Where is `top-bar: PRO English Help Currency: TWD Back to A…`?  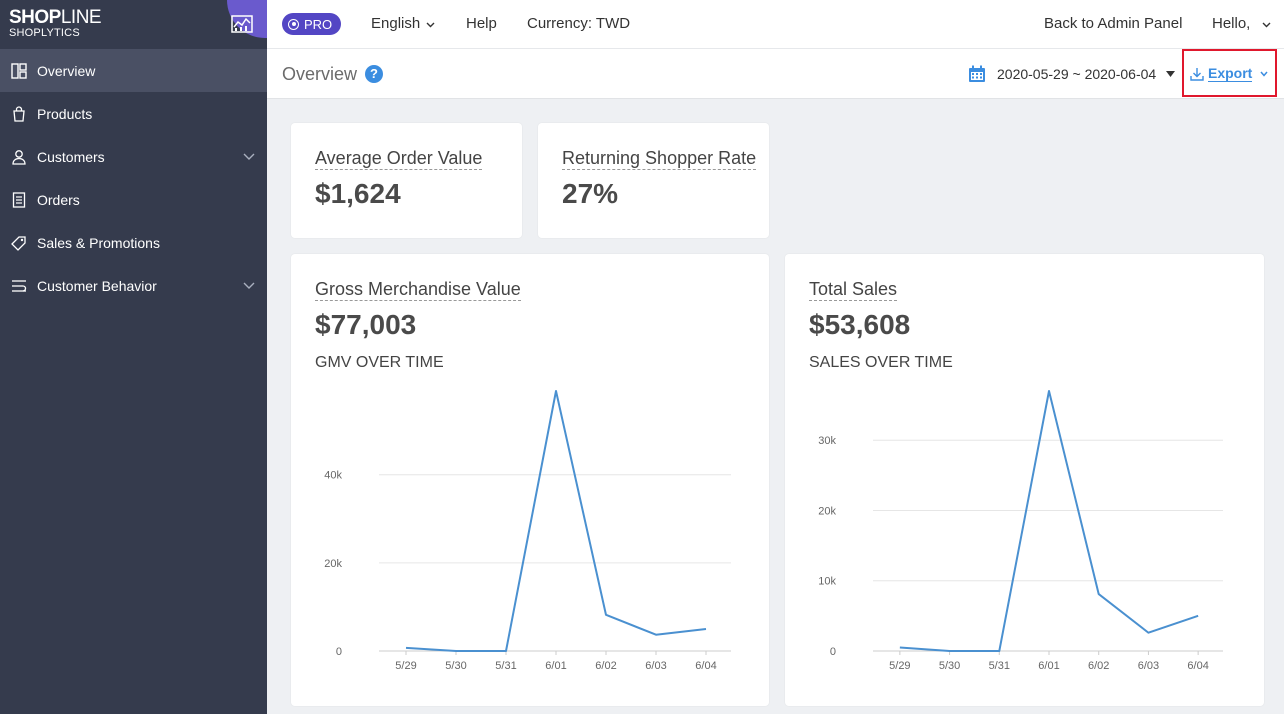 top-bar: PRO English Help Currency: TWD Back to A… is located at coordinates (775, 24).